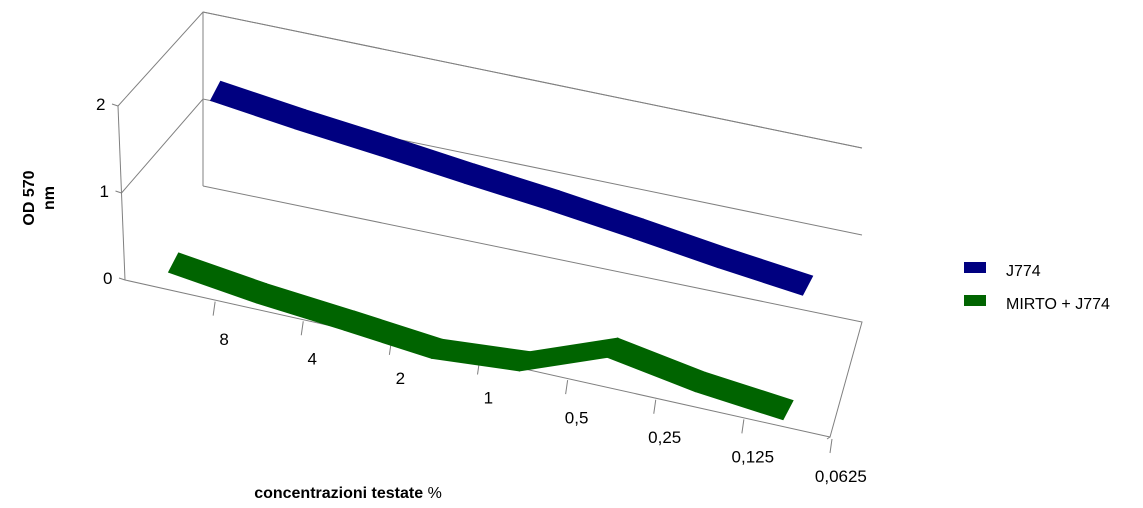 This screenshot has height=508, width=1143. What do you see at coordinates (1023, 271) in the screenshot?
I see `legend-label: J774` at bounding box center [1023, 271].